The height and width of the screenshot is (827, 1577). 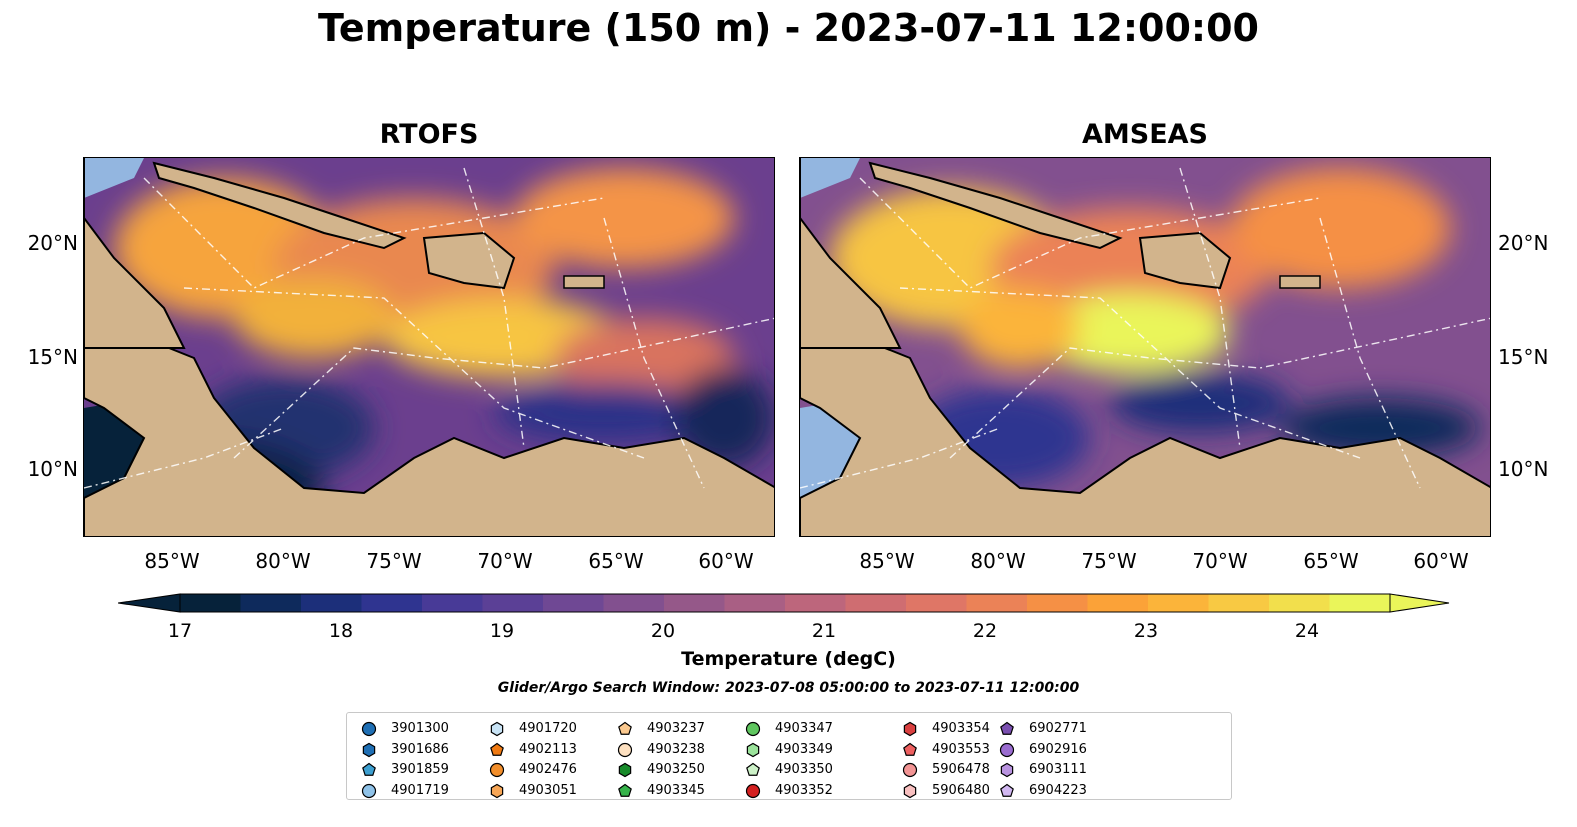 I want to click on colorbar-tick-18: 18, so click(x=341, y=631).